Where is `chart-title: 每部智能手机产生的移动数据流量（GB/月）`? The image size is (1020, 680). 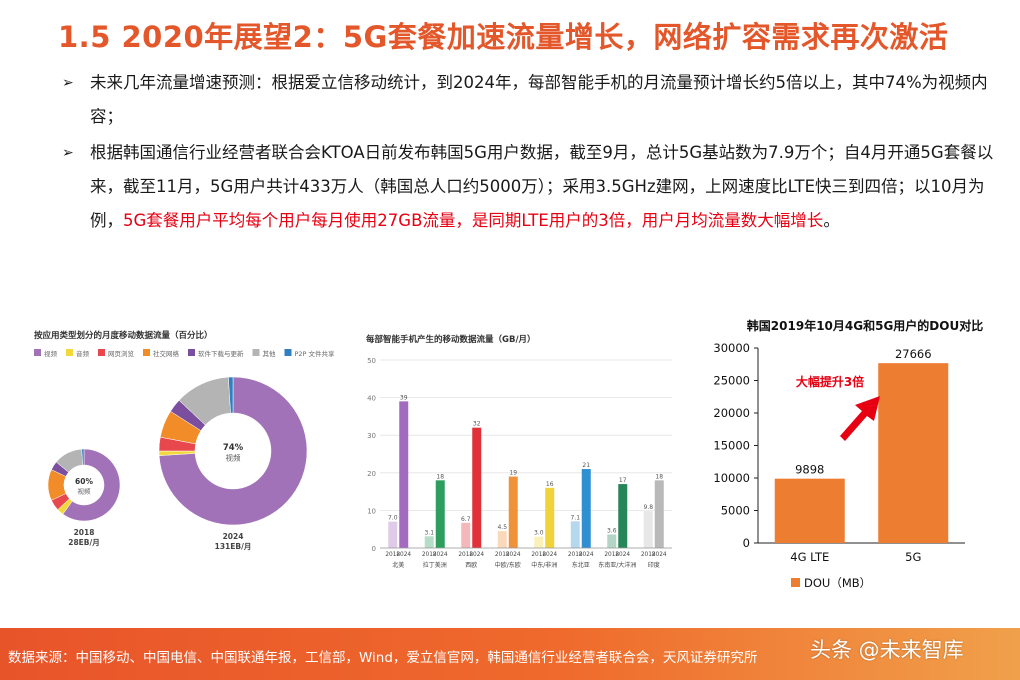 chart-title: 每部智能手机产生的移动数据流量（GB/月） is located at coordinates (451, 339).